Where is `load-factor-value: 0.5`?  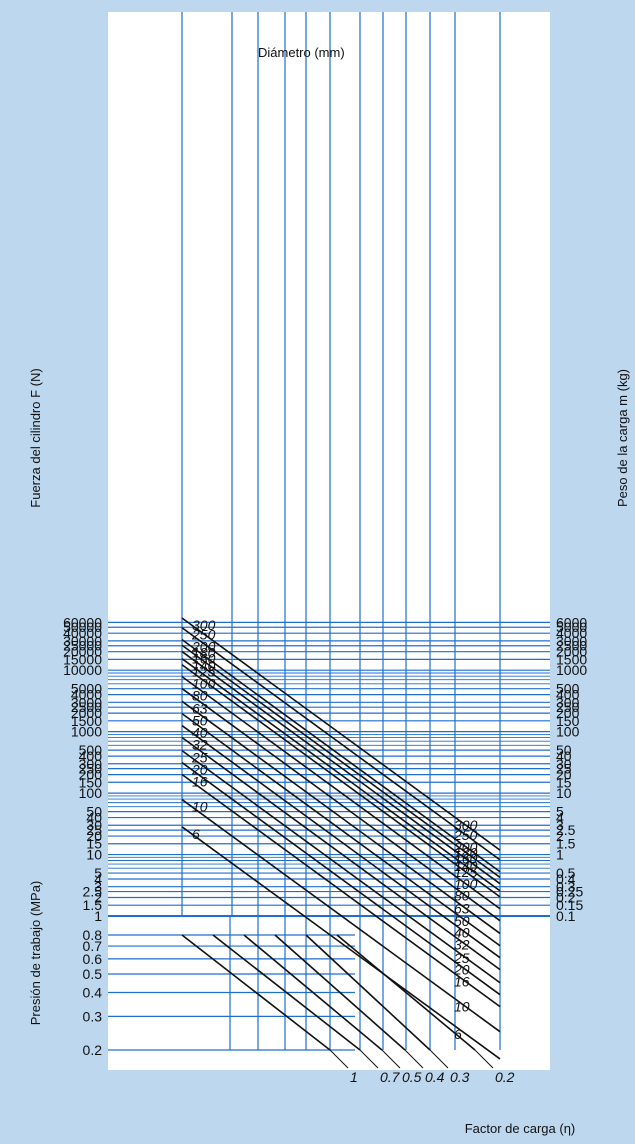
load-factor-value: 0.5 is located at coordinates (412, 1077).